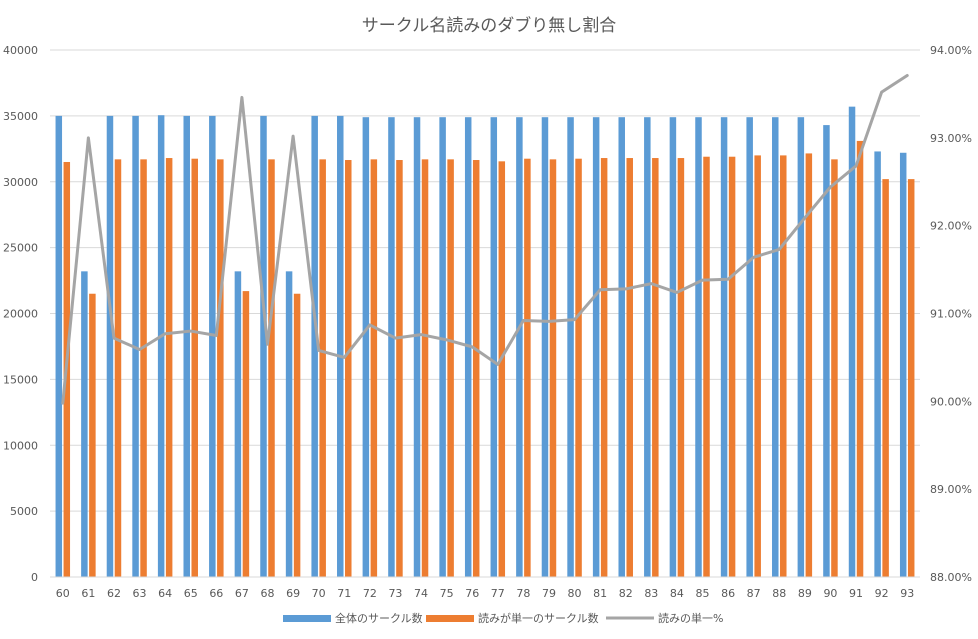 The height and width of the screenshot is (639, 978). I want to click on x-tick-label: 68, so click(268, 593).